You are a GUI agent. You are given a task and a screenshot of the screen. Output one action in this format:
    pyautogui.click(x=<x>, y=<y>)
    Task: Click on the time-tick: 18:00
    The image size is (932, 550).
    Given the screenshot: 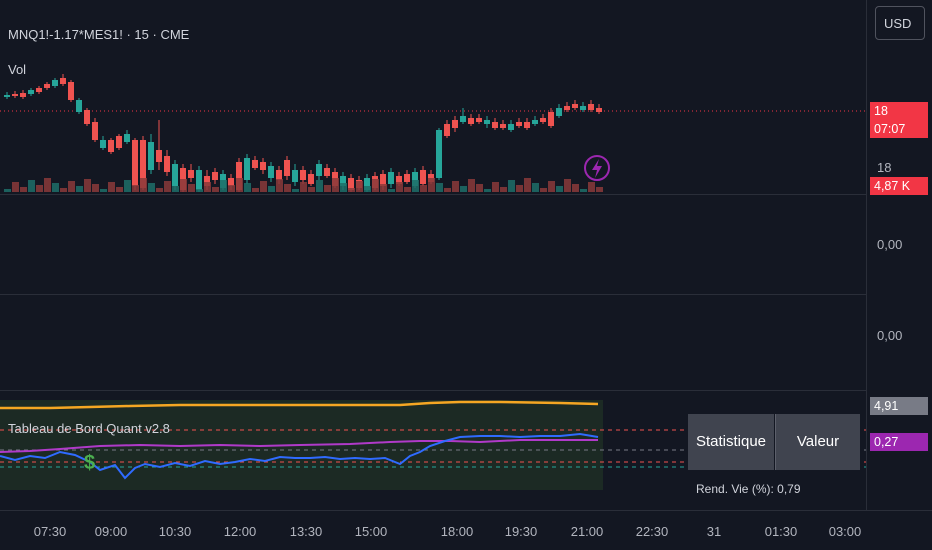 What is the action you would take?
    pyautogui.click(x=457, y=531)
    